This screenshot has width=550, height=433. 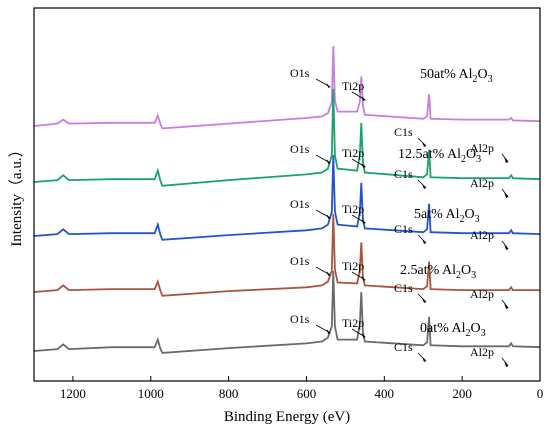 I want to click on x-tick-label-4: 400, so click(x=385, y=393).